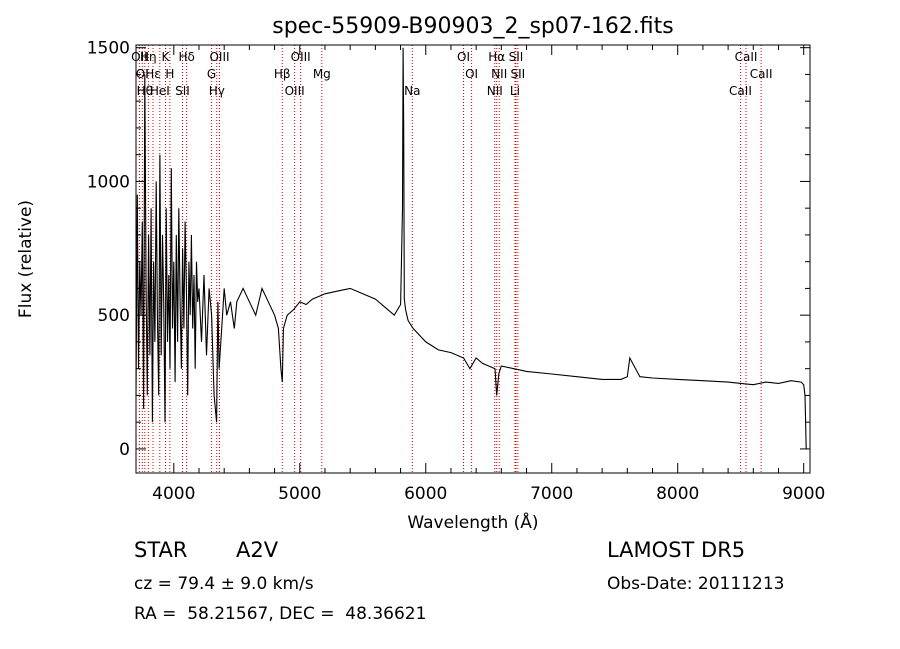  I want to click on x-axis-label: Wavelength (Å), so click(472, 522).